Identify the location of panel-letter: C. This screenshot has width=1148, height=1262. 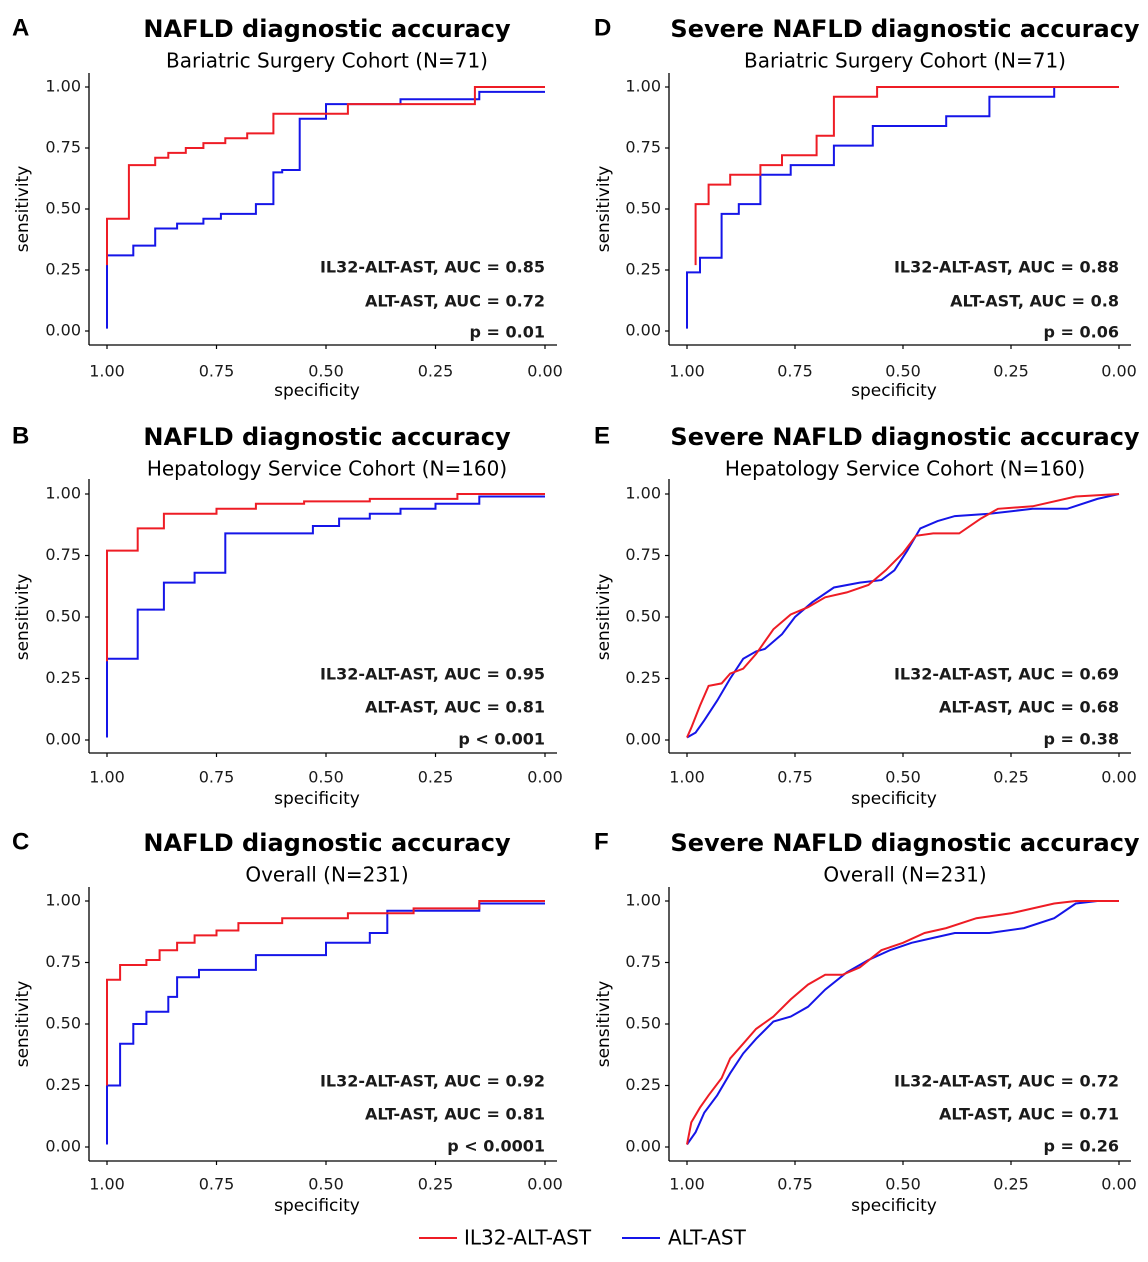
(20, 841).